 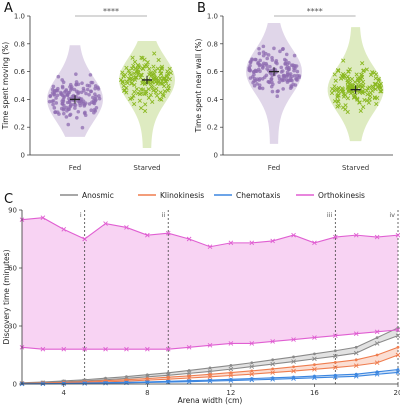 What do you see at coordinates (210, 400) in the screenshot?
I see `x-axis-label: Arena width (cm)` at bounding box center [210, 400].